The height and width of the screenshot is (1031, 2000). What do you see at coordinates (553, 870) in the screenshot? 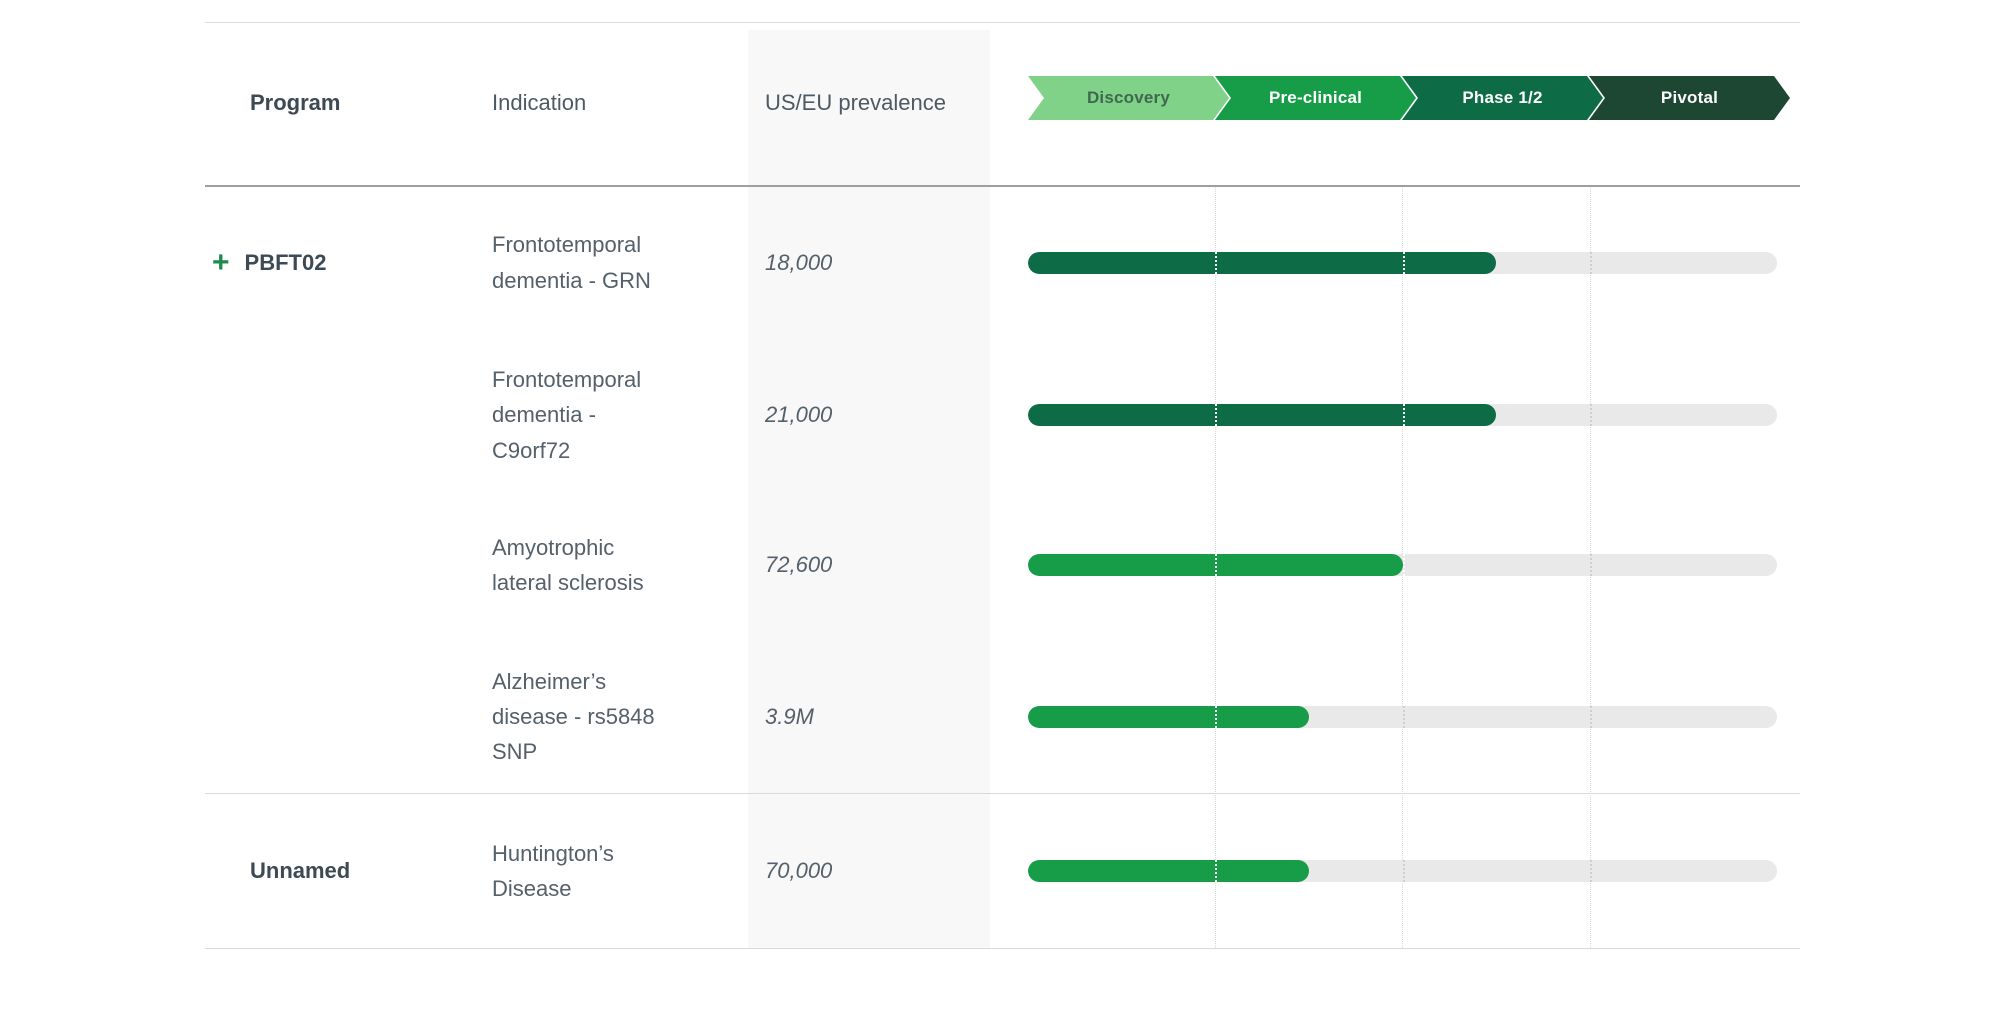
I see `indication-text: Huntington’s Disease` at bounding box center [553, 870].